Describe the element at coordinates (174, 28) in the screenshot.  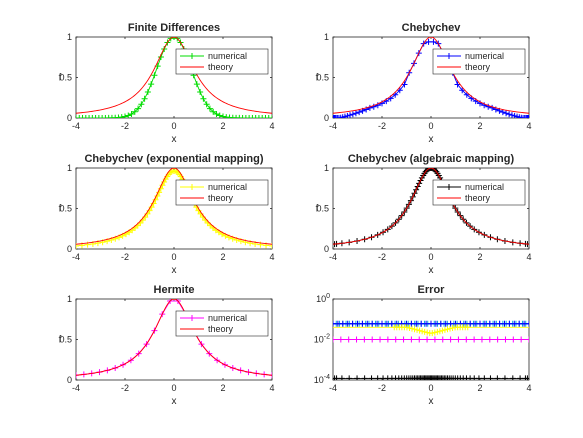
I see `subplot-title: Finite Differences` at that location.